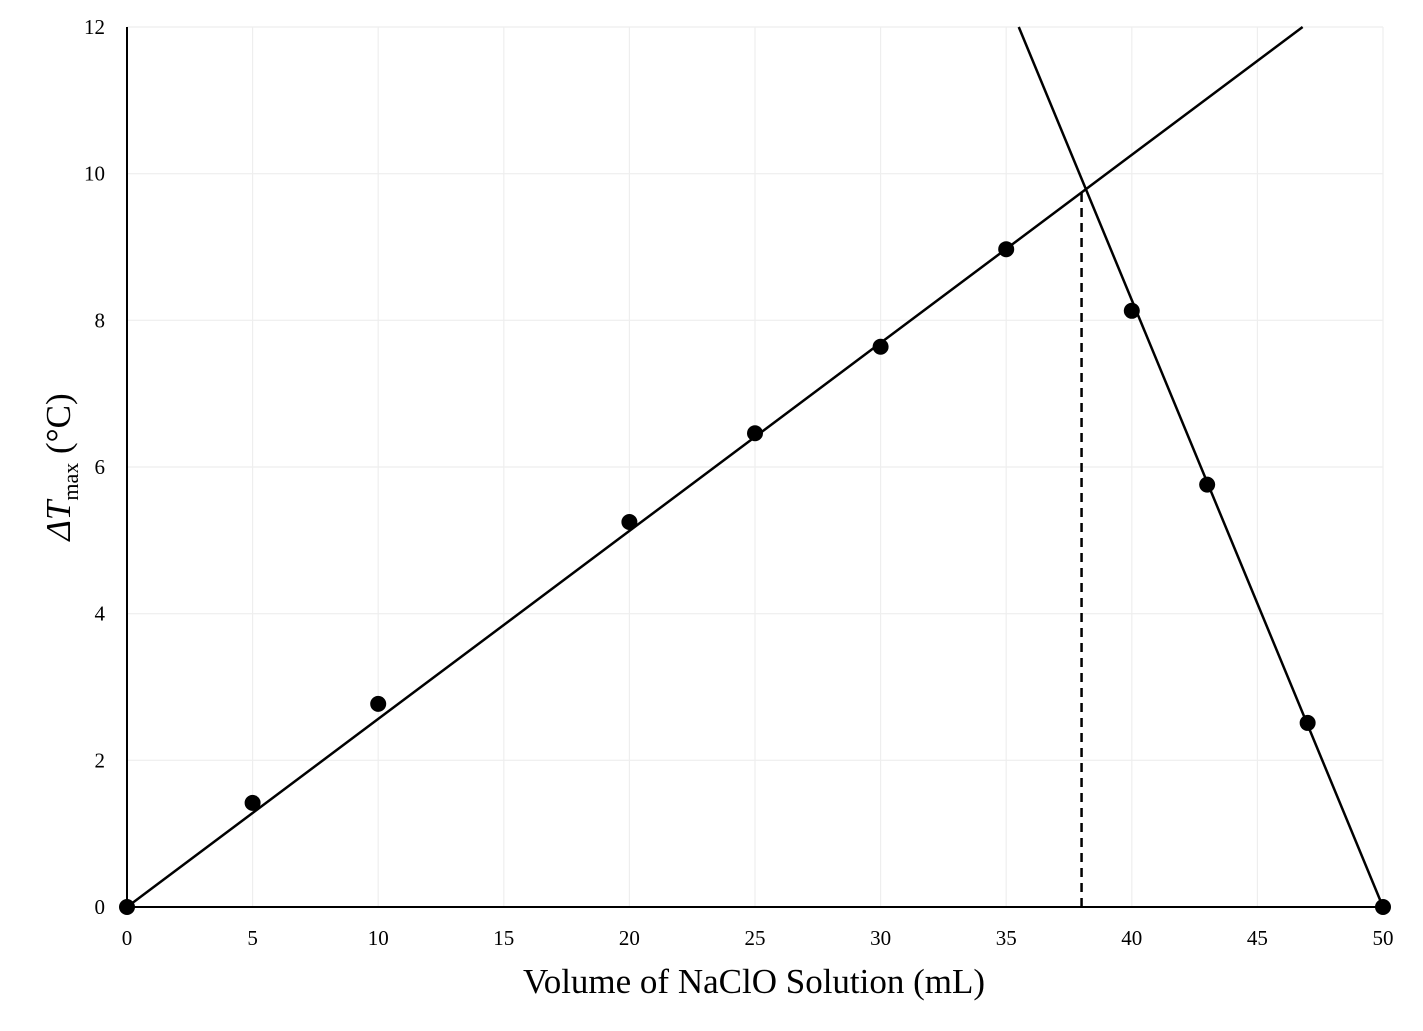 The image size is (1423, 1031). I want to click on y-axis-symbol: ΔT, so click(58, 520).